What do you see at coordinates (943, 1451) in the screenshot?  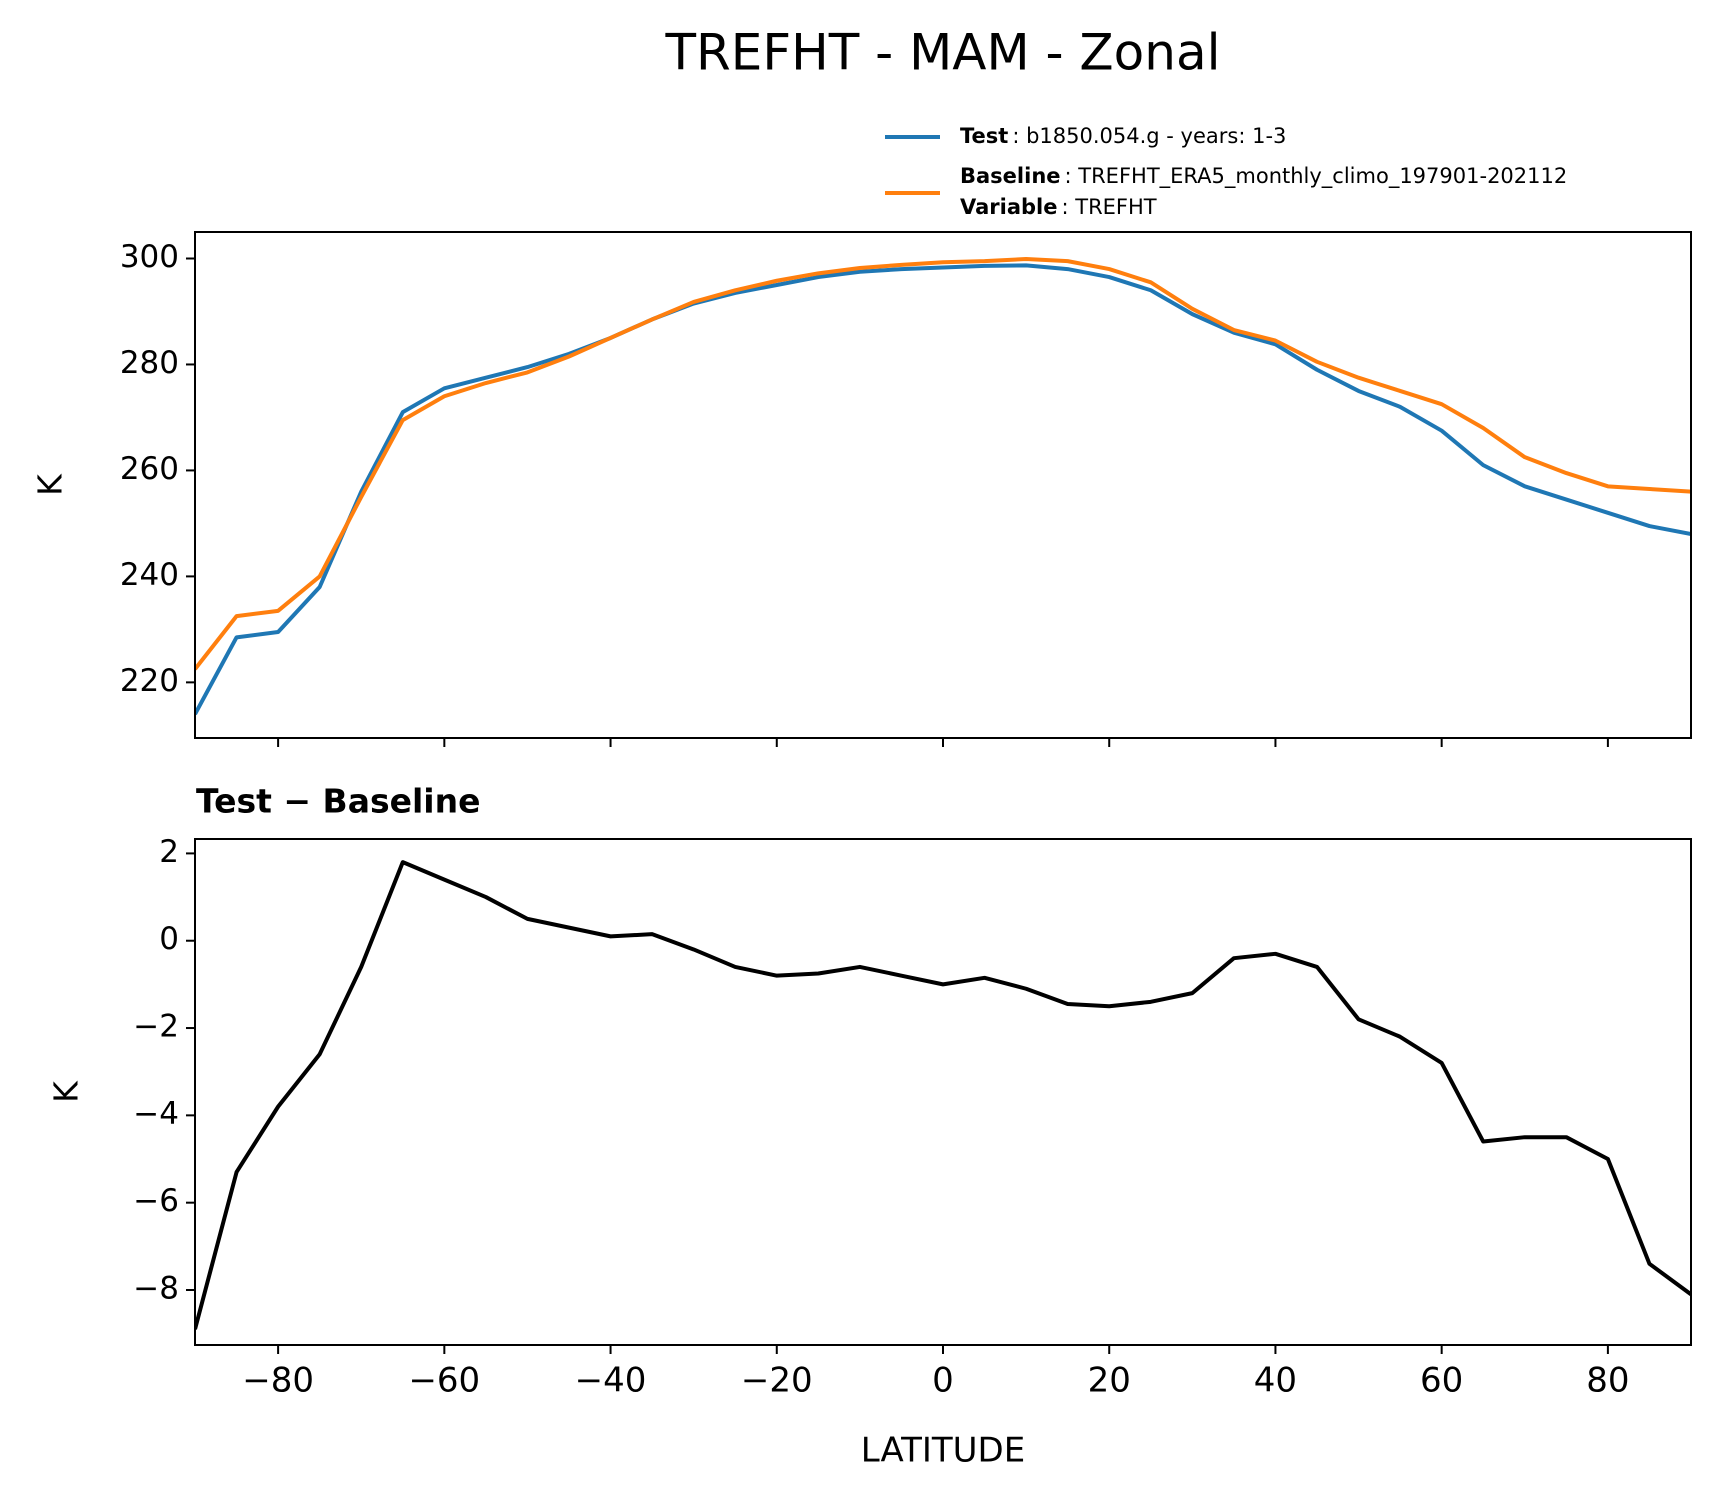 I see `x-axis-label: LATITUDE` at bounding box center [943, 1451].